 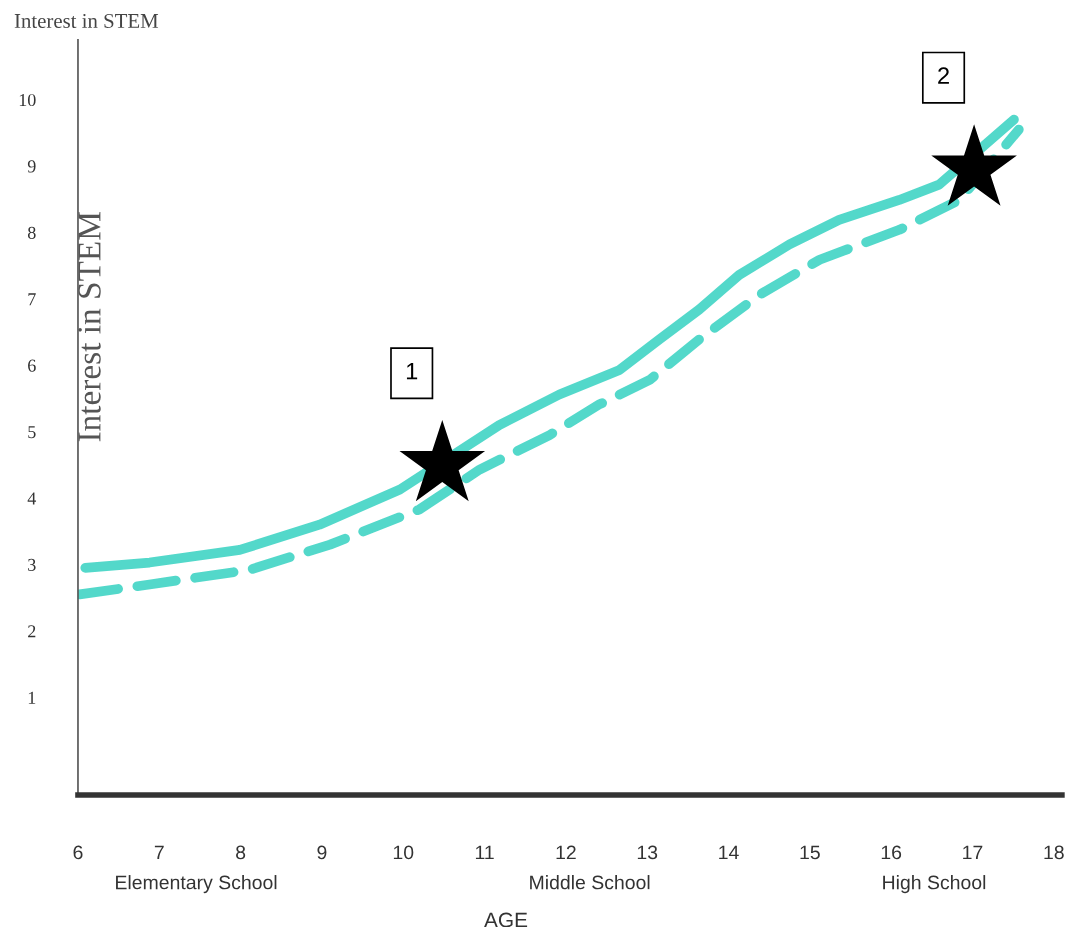 What do you see at coordinates (241, 852) in the screenshot?
I see `x-tick-label: 8` at bounding box center [241, 852].